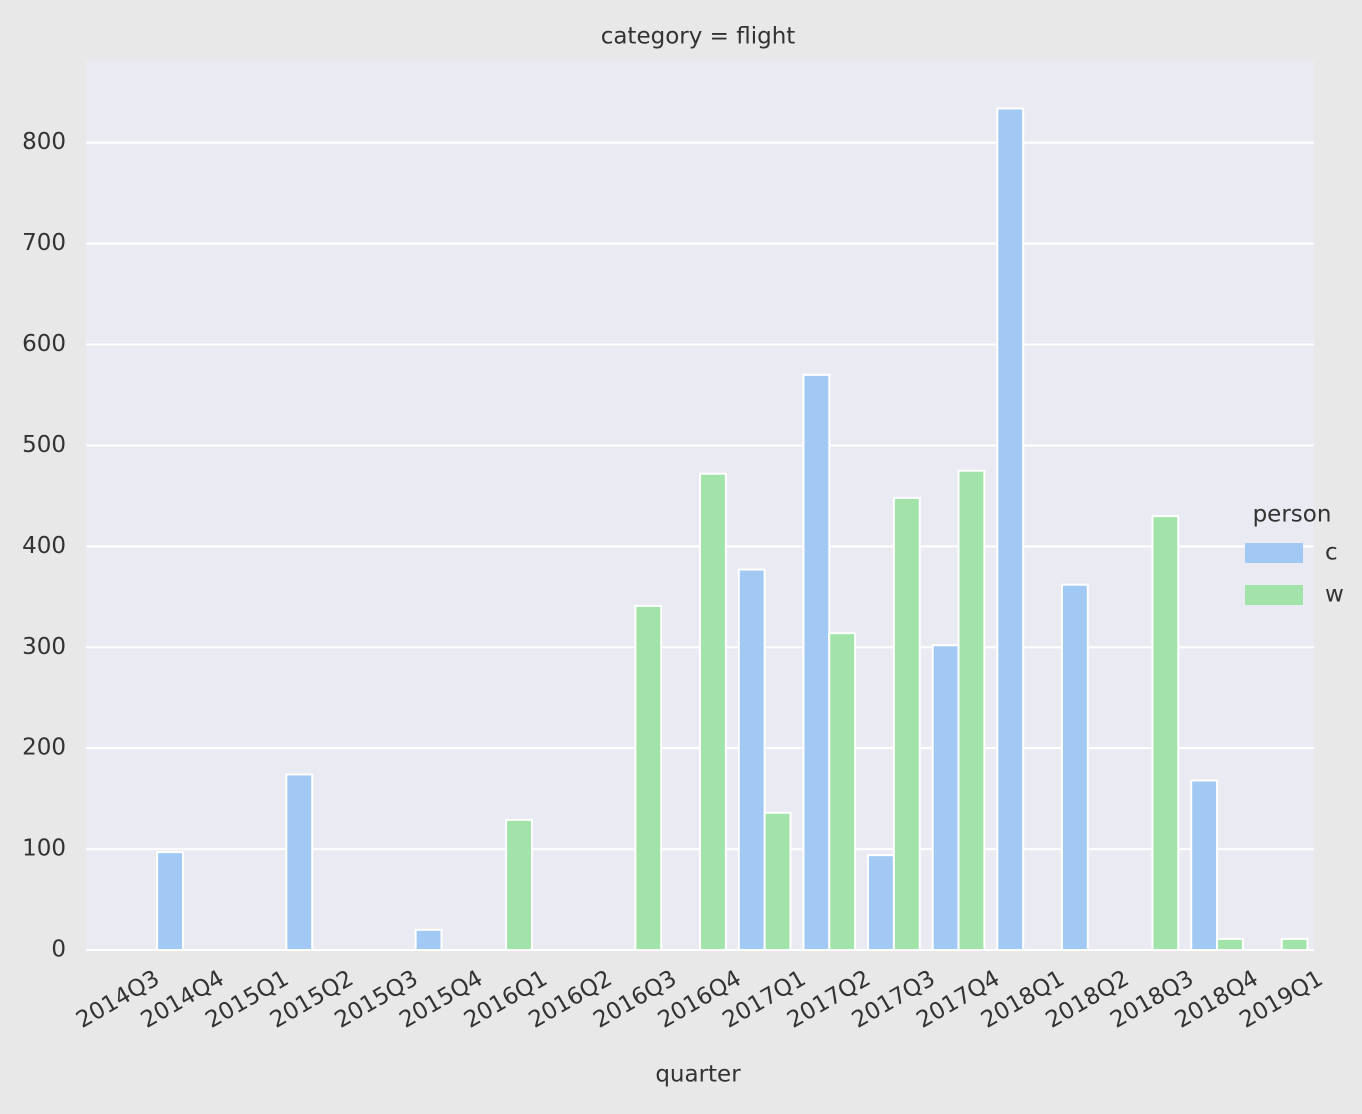 The height and width of the screenshot is (1114, 1362). Describe the element at coordinates (44, 748) in the screenshot. I see `y-tick-label: 200` at that location.